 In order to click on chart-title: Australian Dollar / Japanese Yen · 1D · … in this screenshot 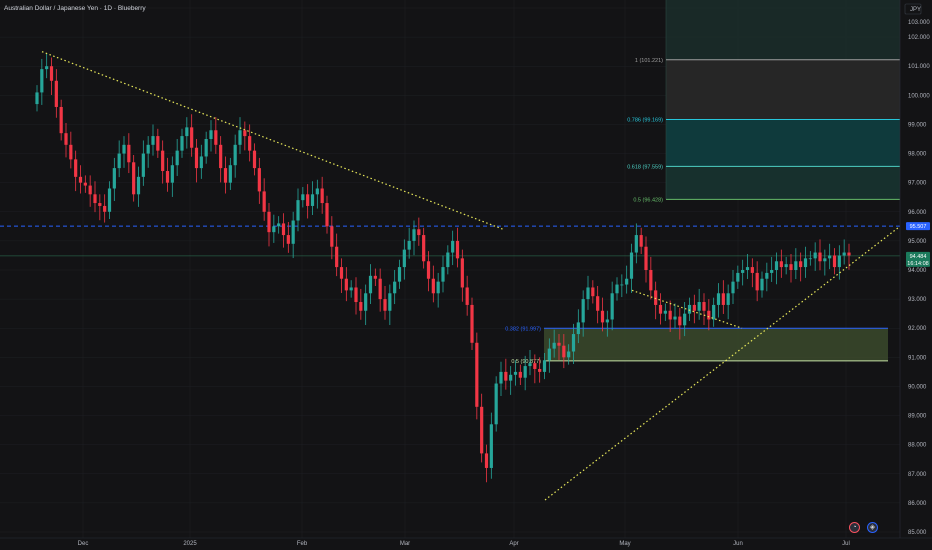, I will do `click(75, 8)`.